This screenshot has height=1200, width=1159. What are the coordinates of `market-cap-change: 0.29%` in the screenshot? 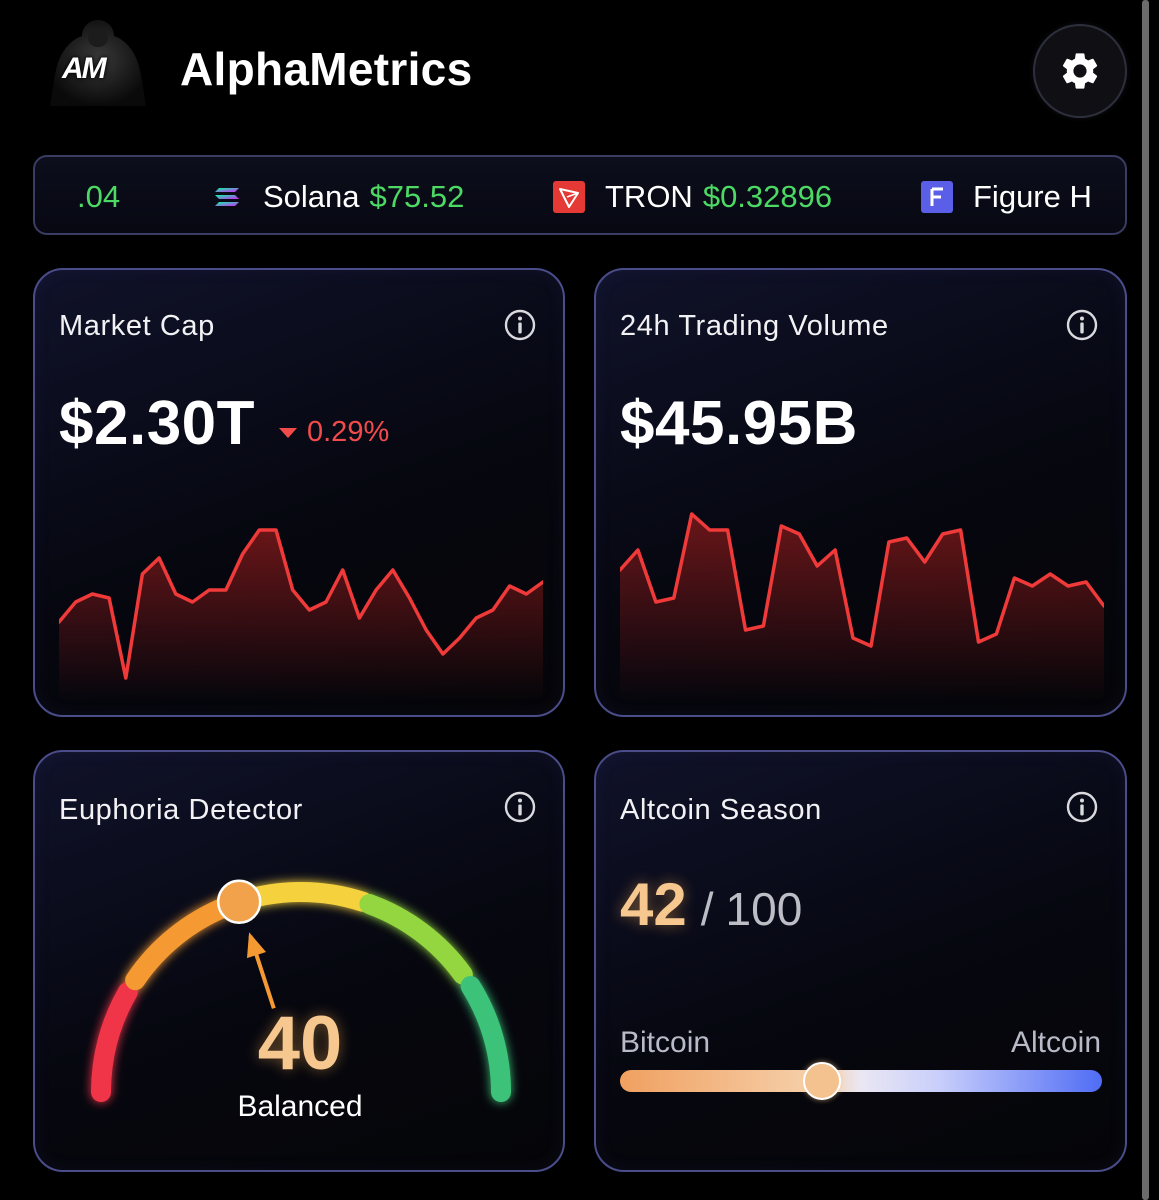 It's located at (333, 432).